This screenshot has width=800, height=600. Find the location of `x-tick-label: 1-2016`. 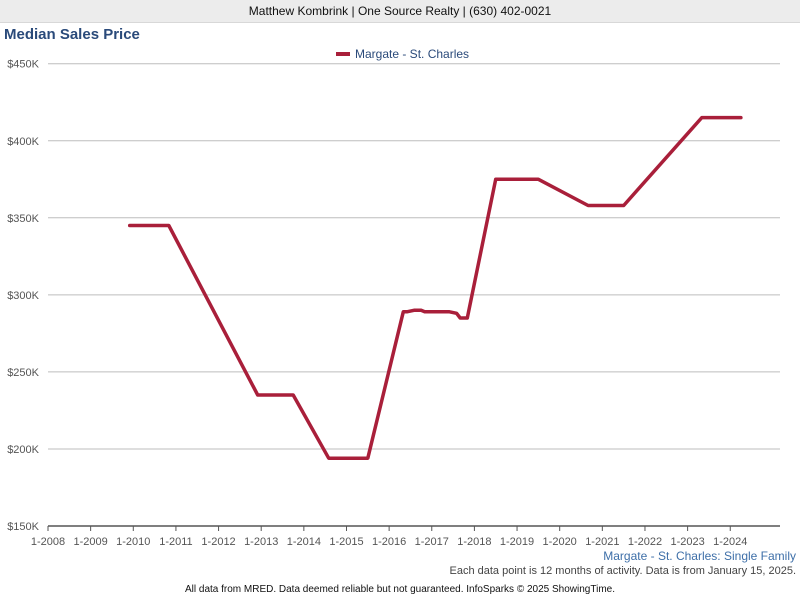

x-tick-label: 1-2016 is located at coordinates (389, 542).